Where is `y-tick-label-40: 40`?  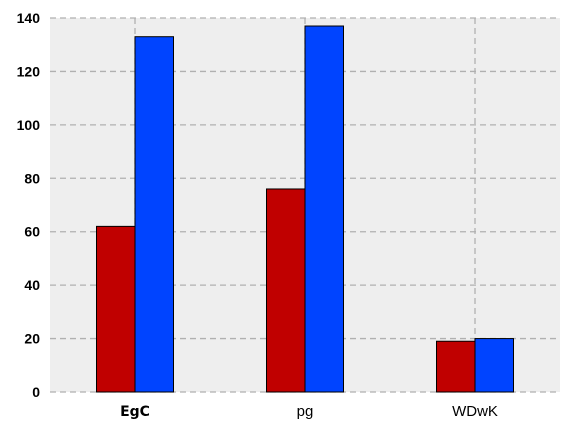
y-tick-label-40: 40 is located at coordinates (32, 285).